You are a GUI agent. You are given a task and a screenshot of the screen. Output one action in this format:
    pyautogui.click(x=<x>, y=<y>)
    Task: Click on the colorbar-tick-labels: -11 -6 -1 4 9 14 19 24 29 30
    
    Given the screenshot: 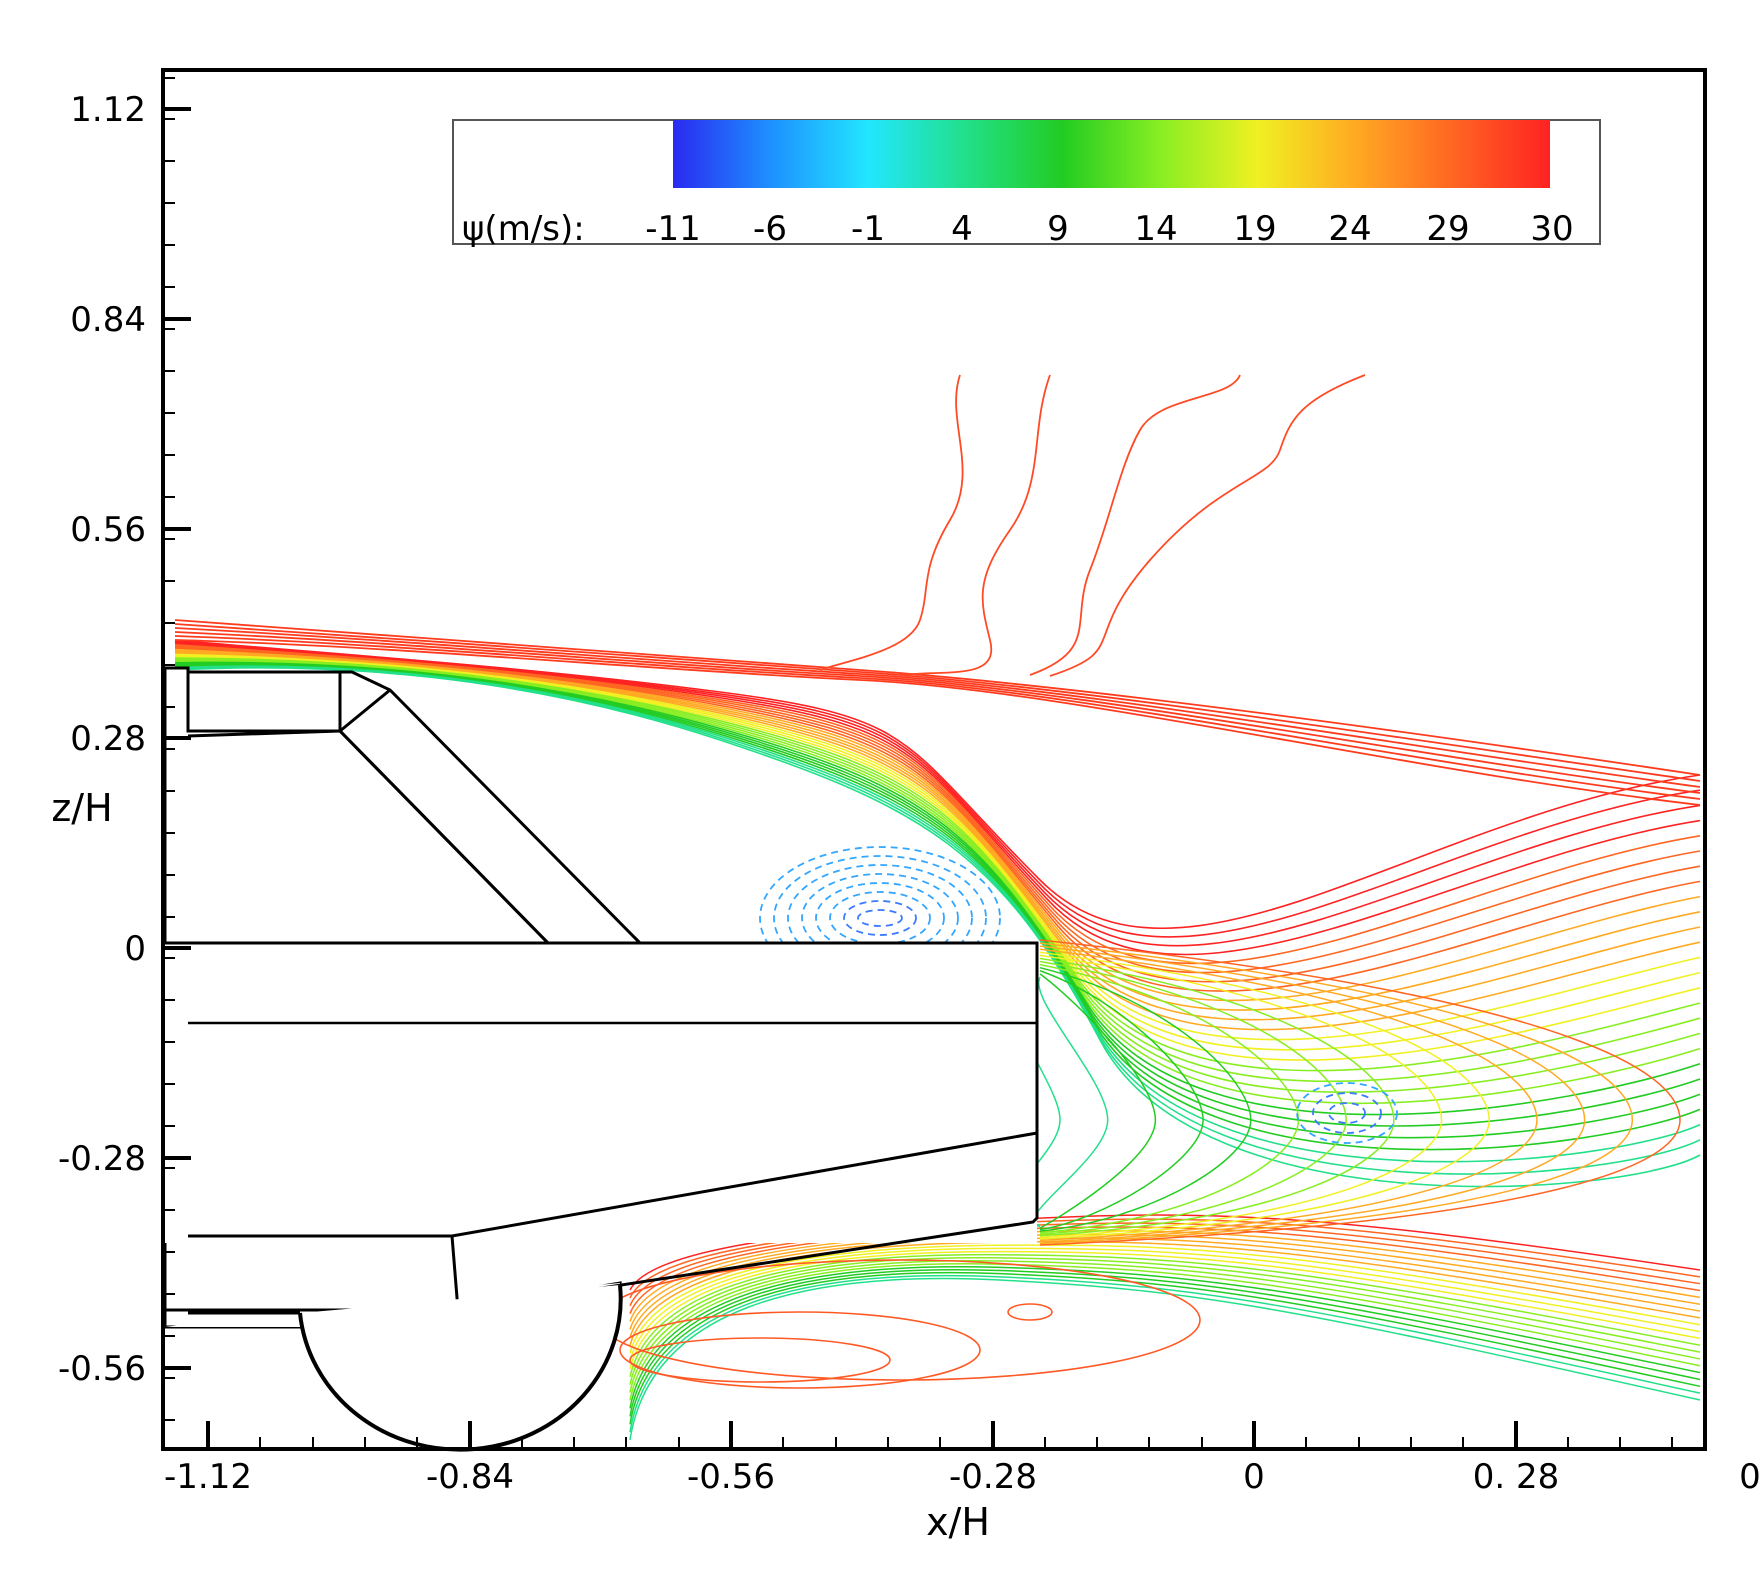 What is the action you would take?
    pyautogui.click(x=1109, y=229)
    